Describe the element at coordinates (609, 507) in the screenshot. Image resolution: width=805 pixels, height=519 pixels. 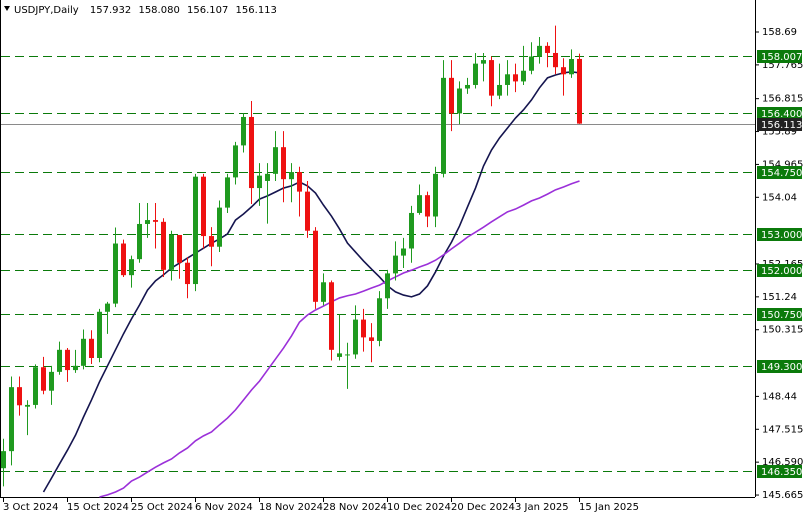
I see `x-tick-label: 15 Jan 2025` at that location.